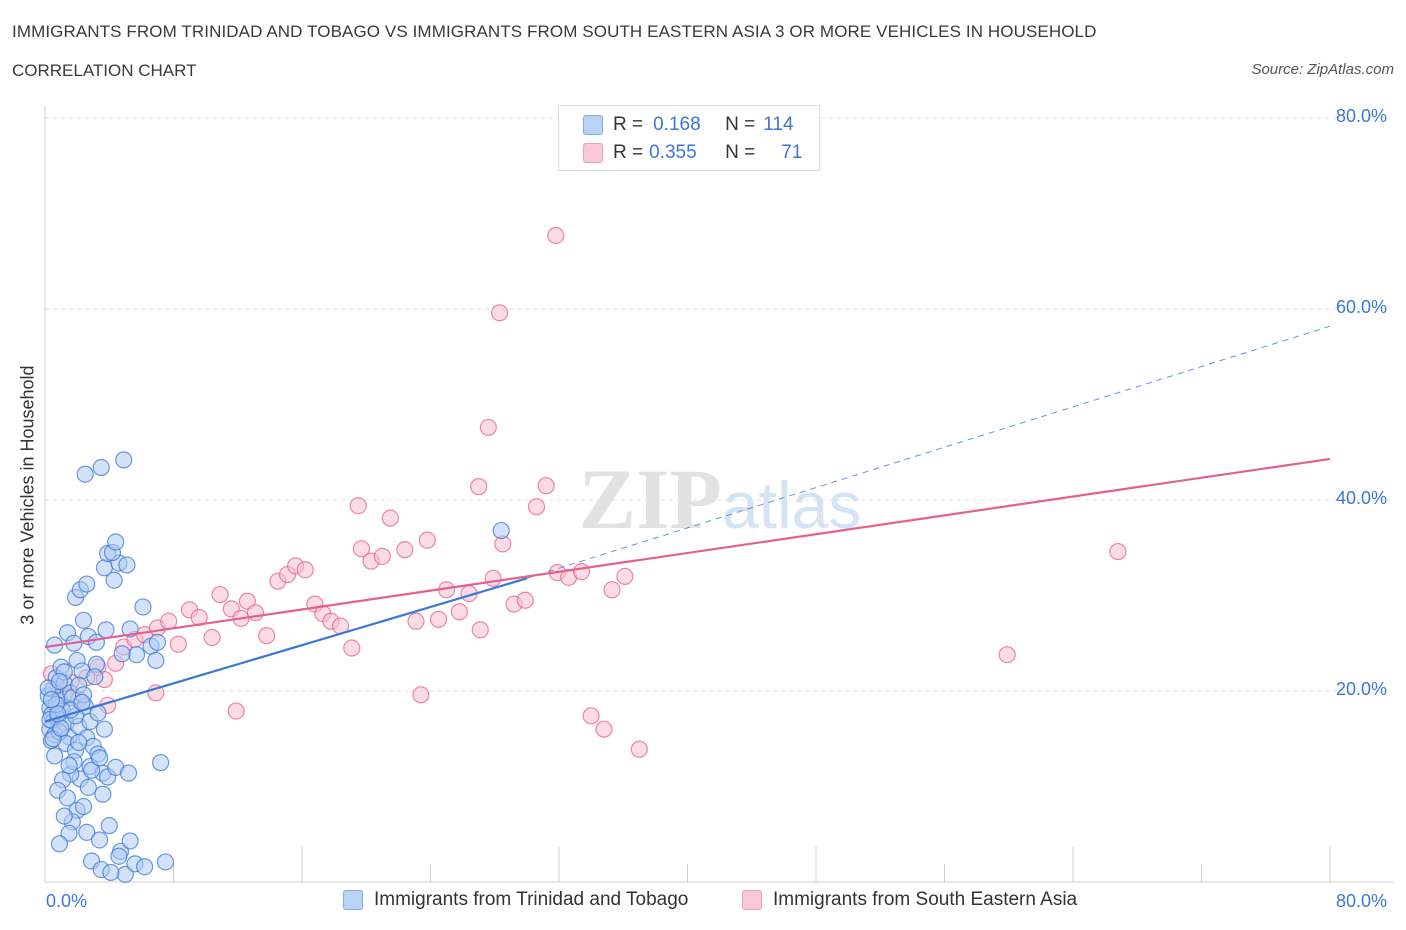 The width and height of the screenshot is (1406, 930). I want to click on bottom-legend-item-2: Immigrants from South Eastern Asia, so click(909, 900).